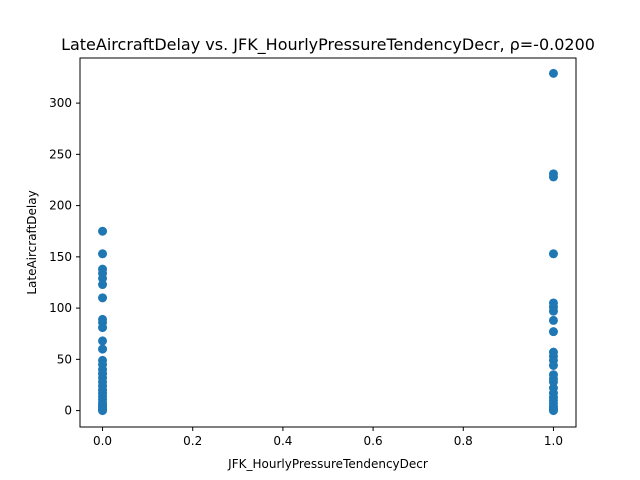 The image size is (640, 480). I want to click on y-tick-label: 300, so click(60, 103).